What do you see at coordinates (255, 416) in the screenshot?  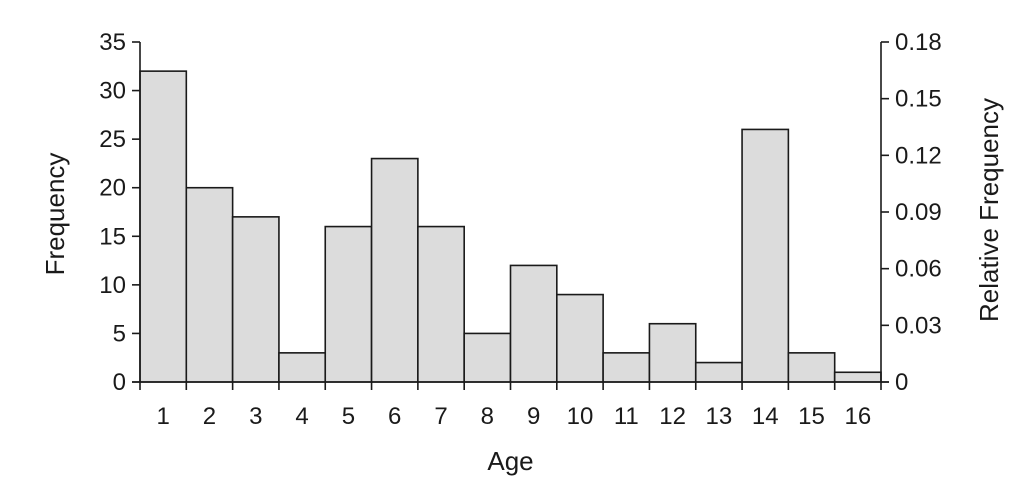 I see `x-tick-label: 3` at bounding box center [255, 416].